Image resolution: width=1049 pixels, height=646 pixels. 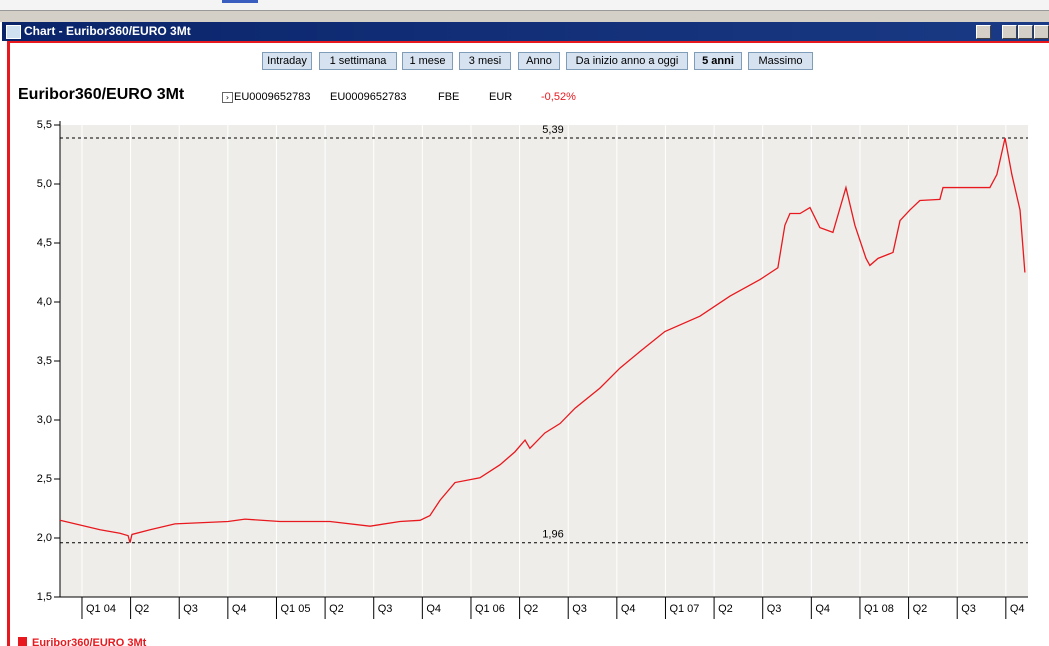 What do you see at coordinates (427, 61) in the screenshot?
I see `range-button: 1 mese` at bounding box center [427, 61].